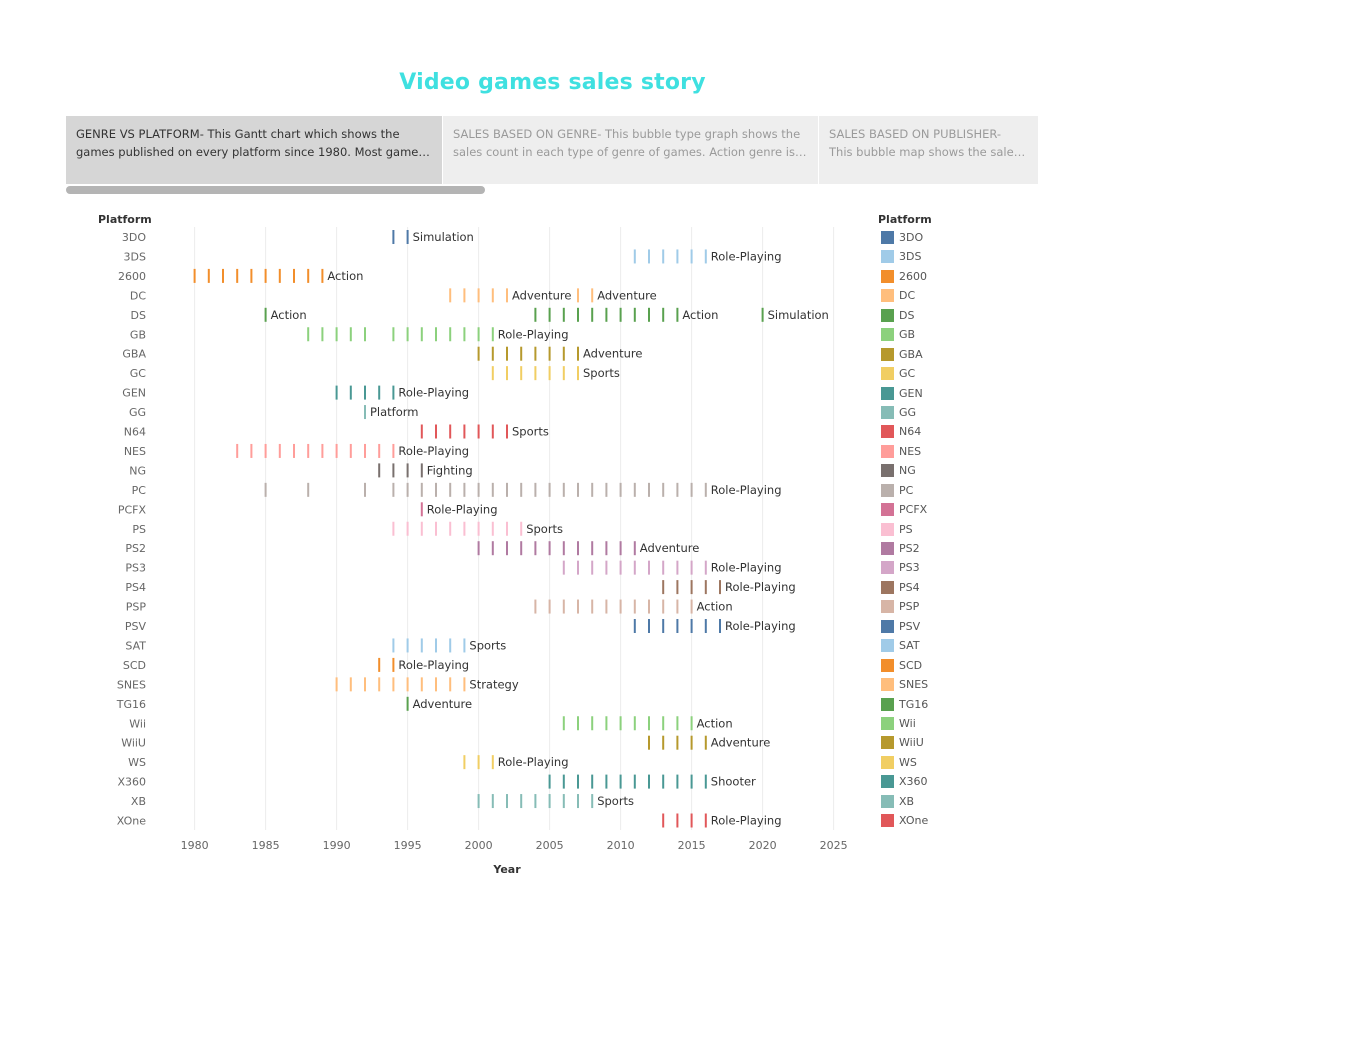 The height and width of the screenshot is (1049, 1345). What do you see at coordinates (905, 315) in the screenshot?
I see `legend-item: DS` at bounding box center [905, 315].